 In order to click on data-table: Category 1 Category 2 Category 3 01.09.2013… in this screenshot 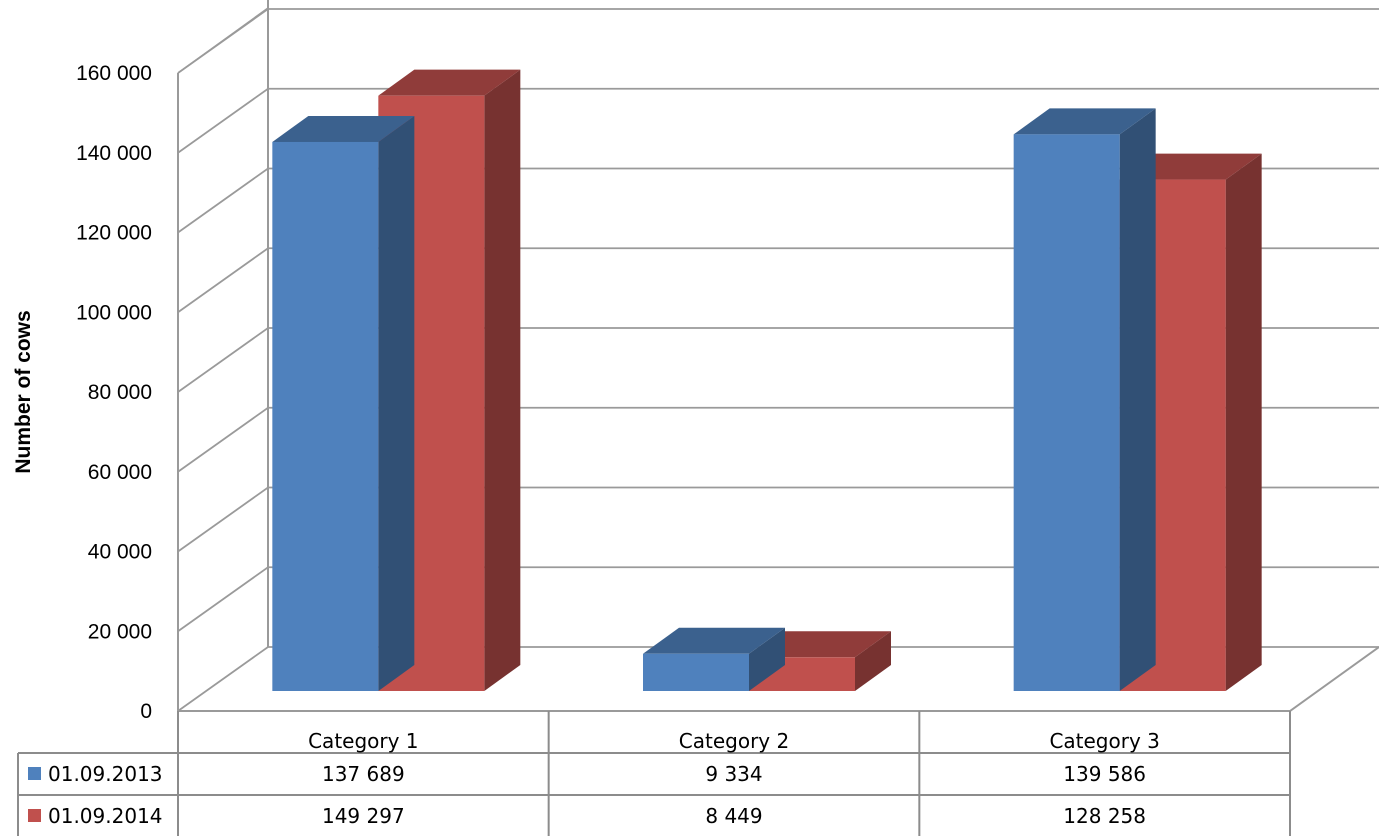, I will do `click(654, 773)`.